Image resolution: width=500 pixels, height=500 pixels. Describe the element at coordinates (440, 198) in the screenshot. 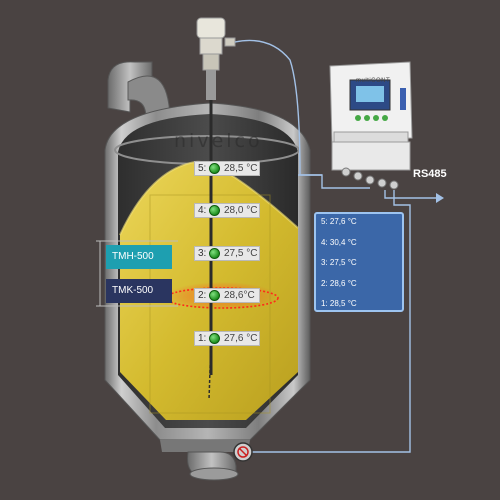

I see `rs485-arrow` at that location.